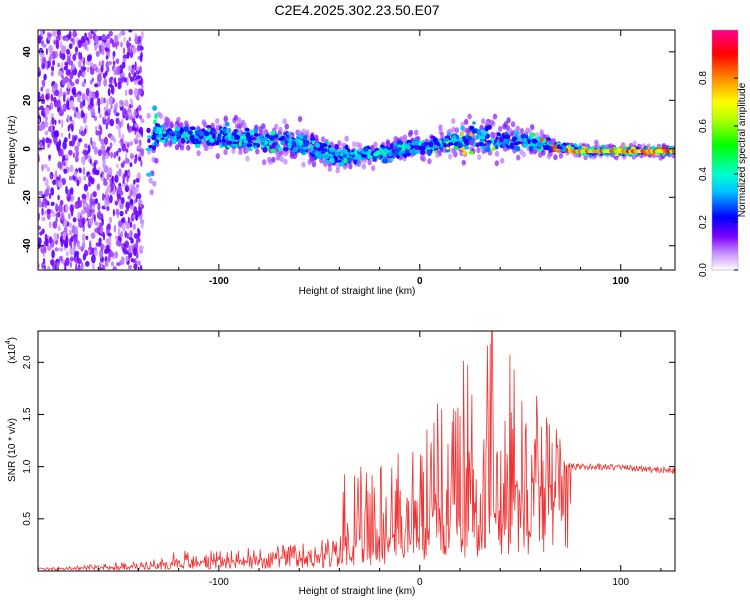  Describe the element at coordinates (12, 354) in the screenshot. I see `snr-scale-prefix: (x10` at that location.